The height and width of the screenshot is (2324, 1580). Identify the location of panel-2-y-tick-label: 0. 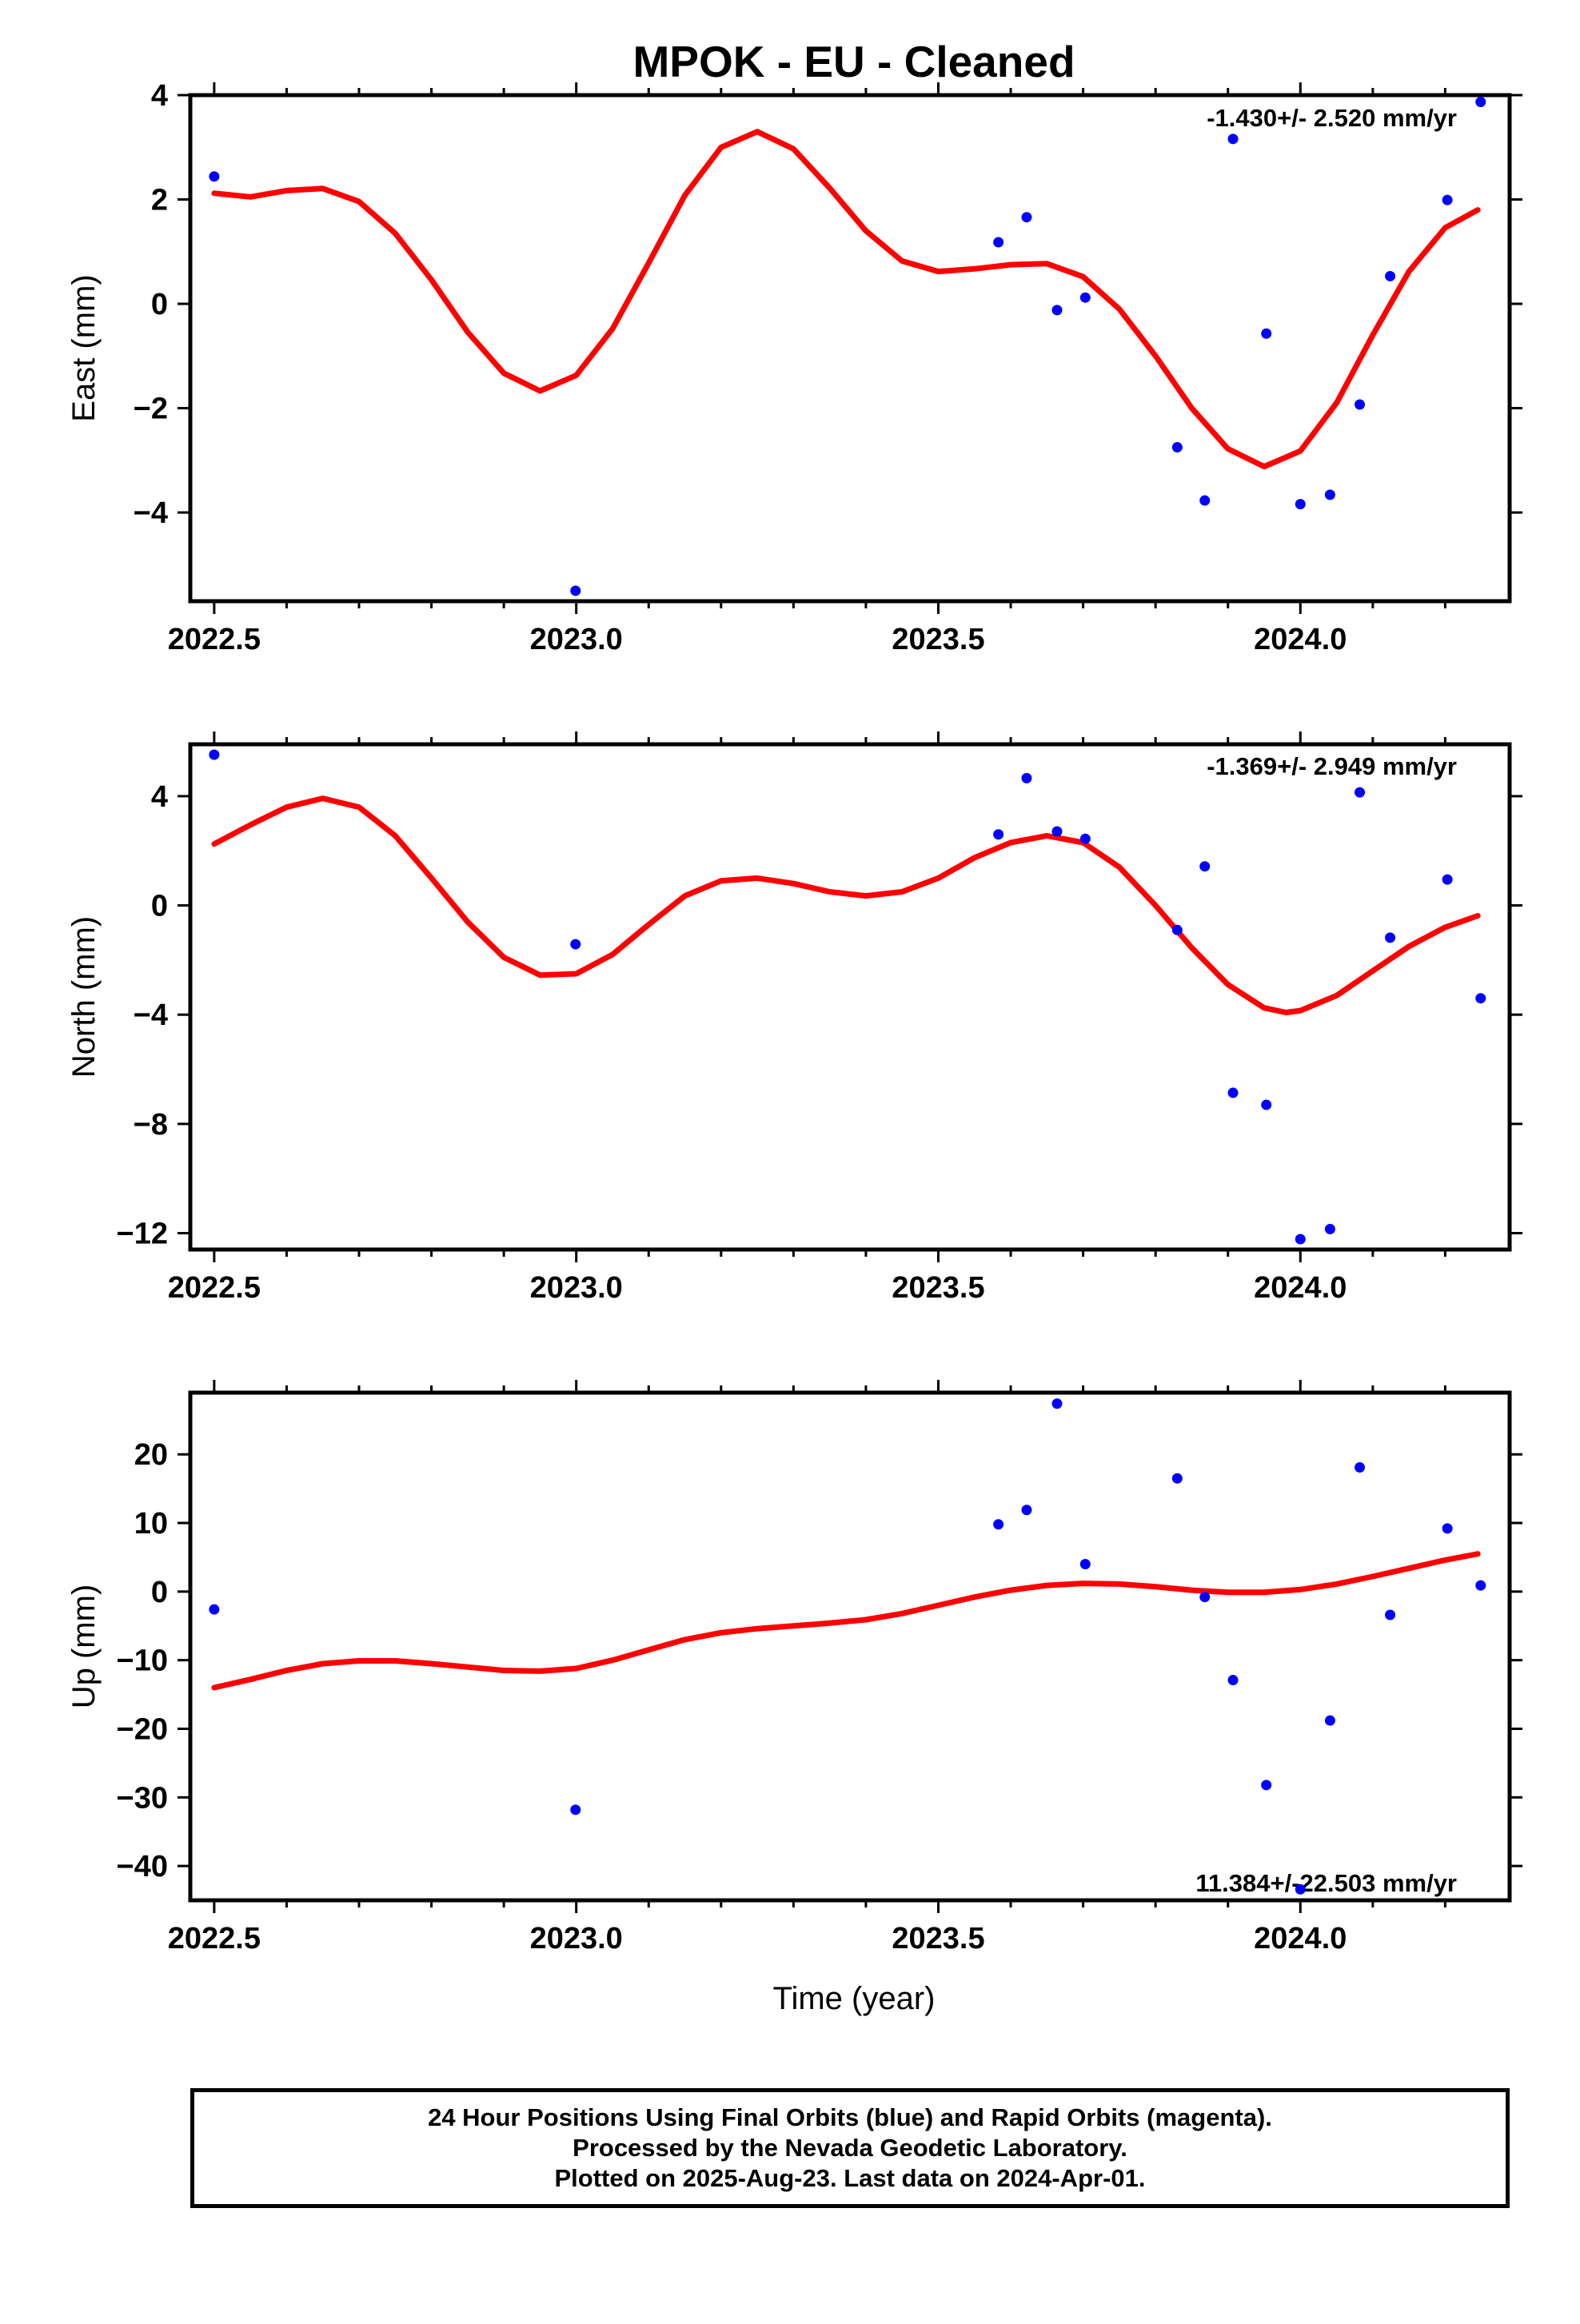
(160, 907).